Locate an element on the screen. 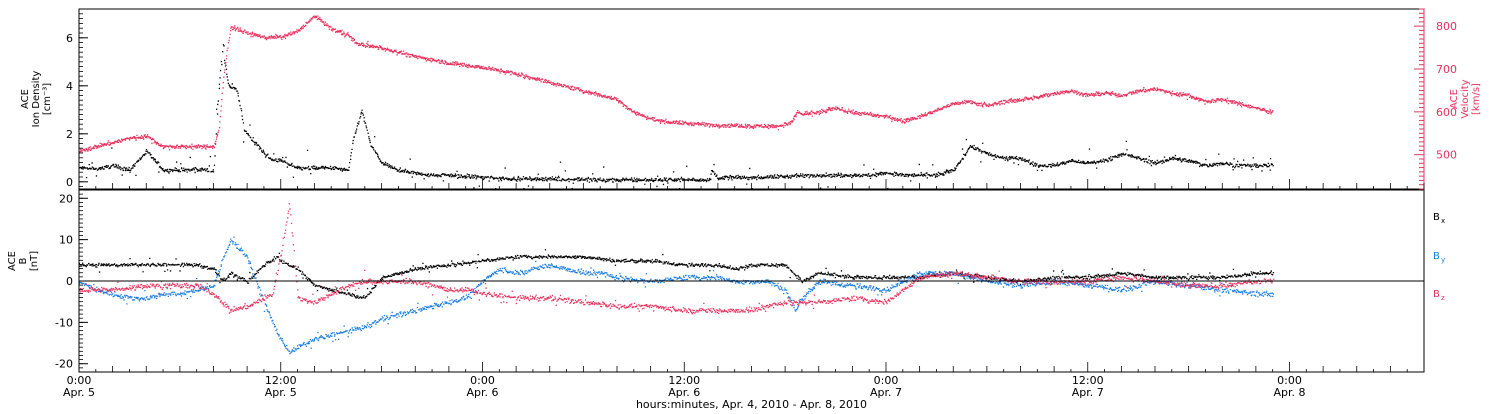 This screenshot has width=1500, height=414. density-axis-title-line: ACE is located at coordinates (25, 99).